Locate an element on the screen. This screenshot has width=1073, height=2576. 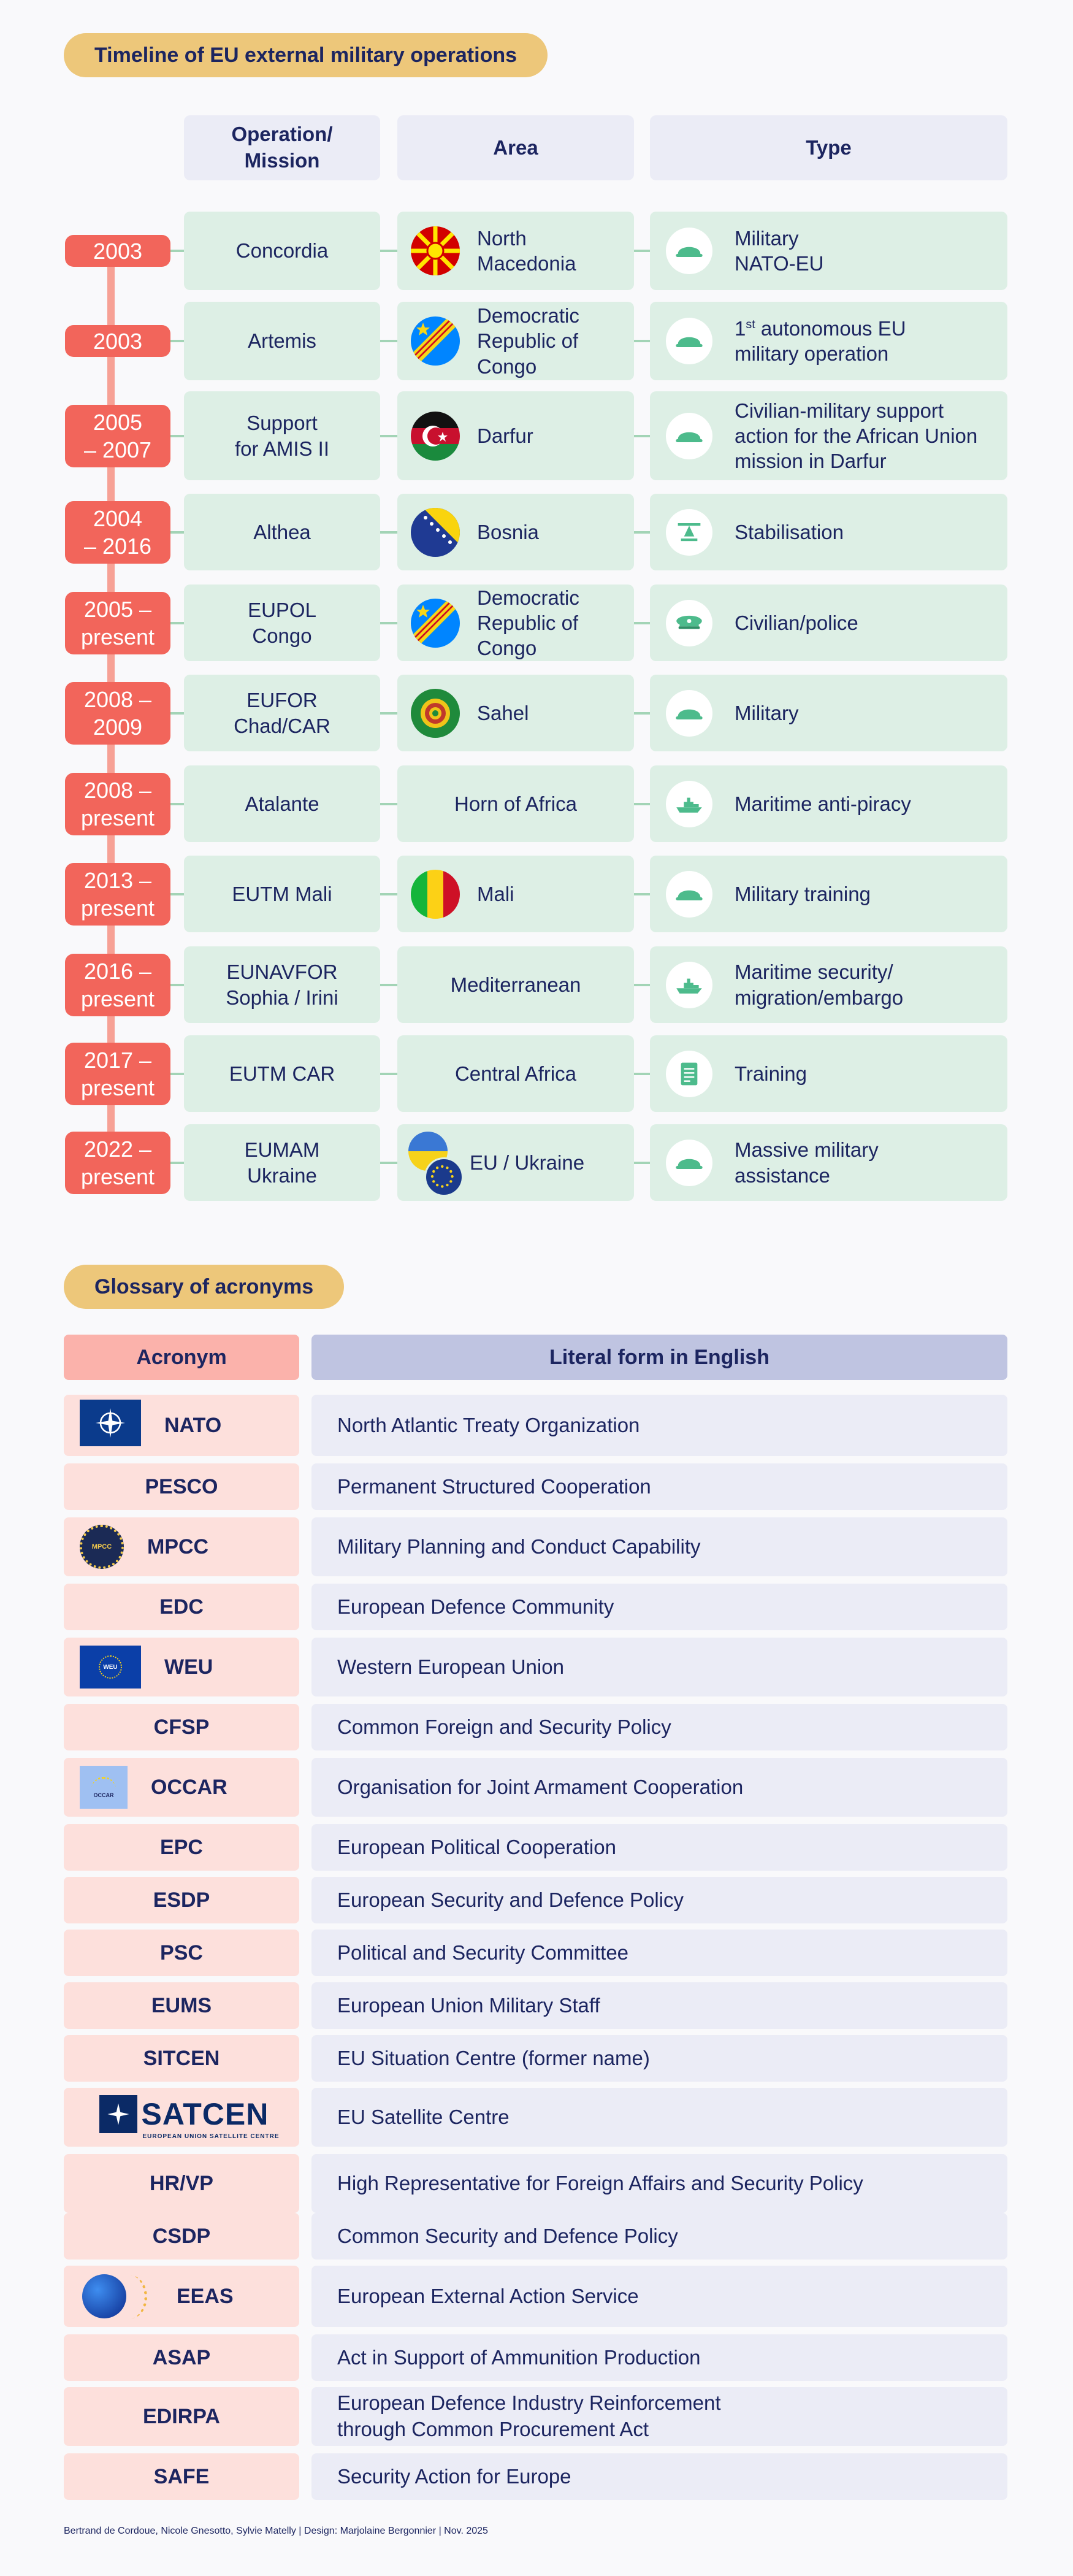
acronym-label: SITCEN is located at coordinates (181, 2058).